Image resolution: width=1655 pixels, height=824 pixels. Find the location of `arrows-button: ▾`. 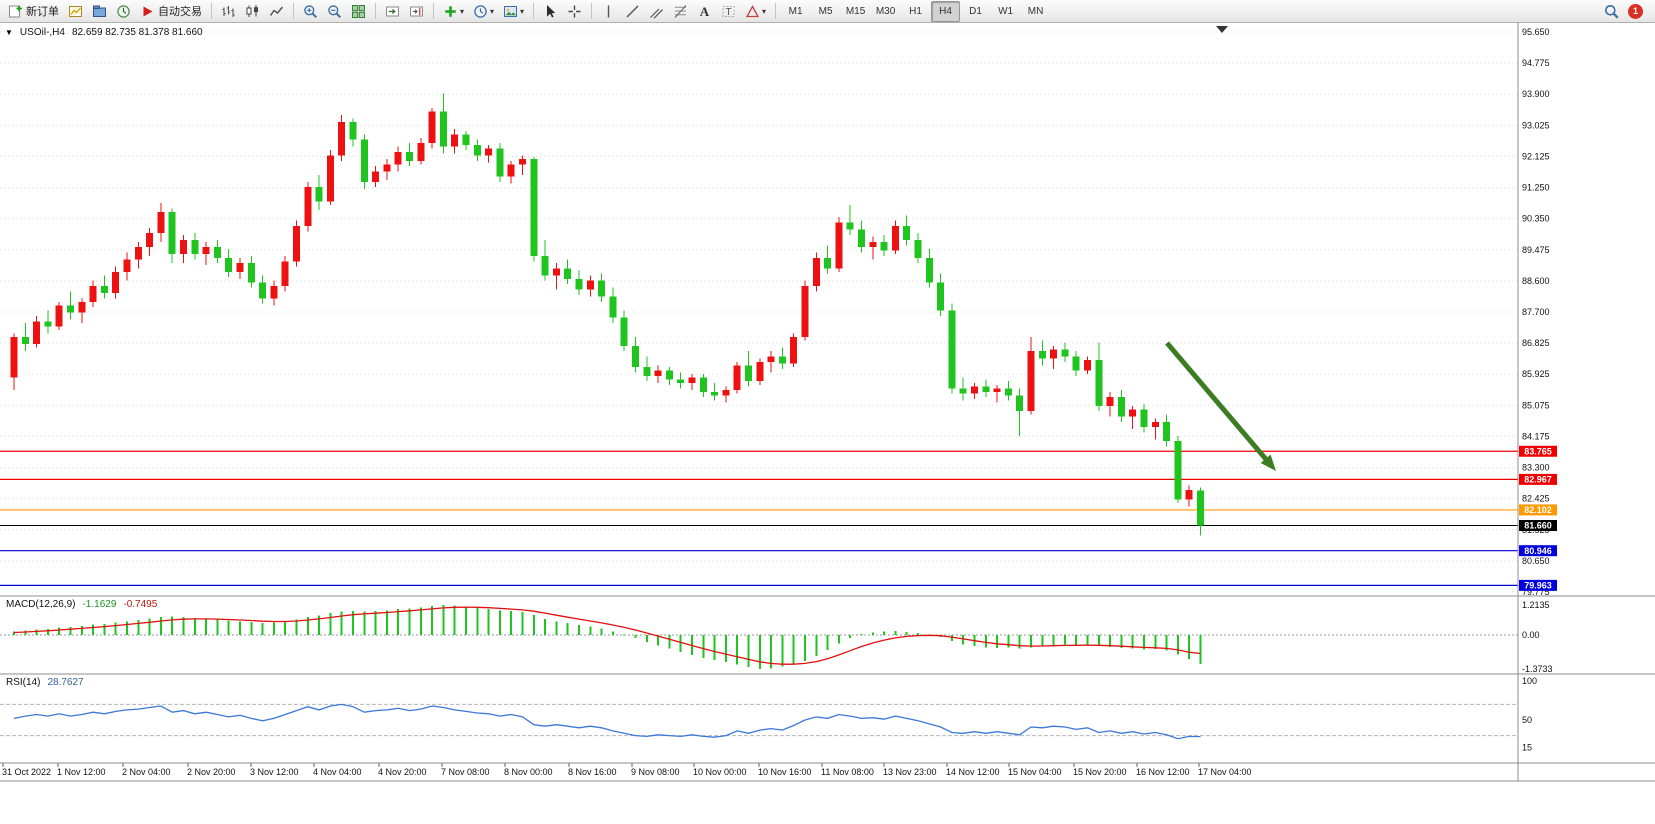

arrows-button: ▾ is located at coordinates (755, 11).